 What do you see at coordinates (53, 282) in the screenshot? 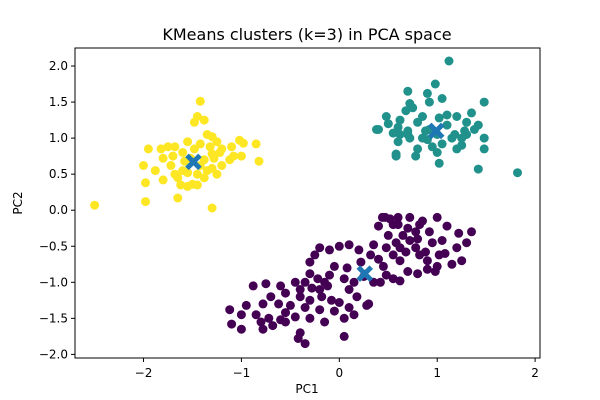
I see `y-tick-label: −1.0` at bounding box center [53, 282].